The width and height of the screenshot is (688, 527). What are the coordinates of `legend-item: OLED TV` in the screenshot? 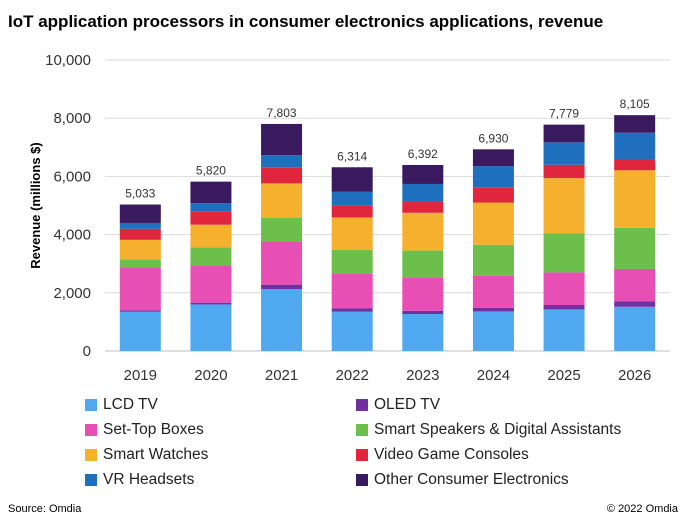 It's located at (398, 405).